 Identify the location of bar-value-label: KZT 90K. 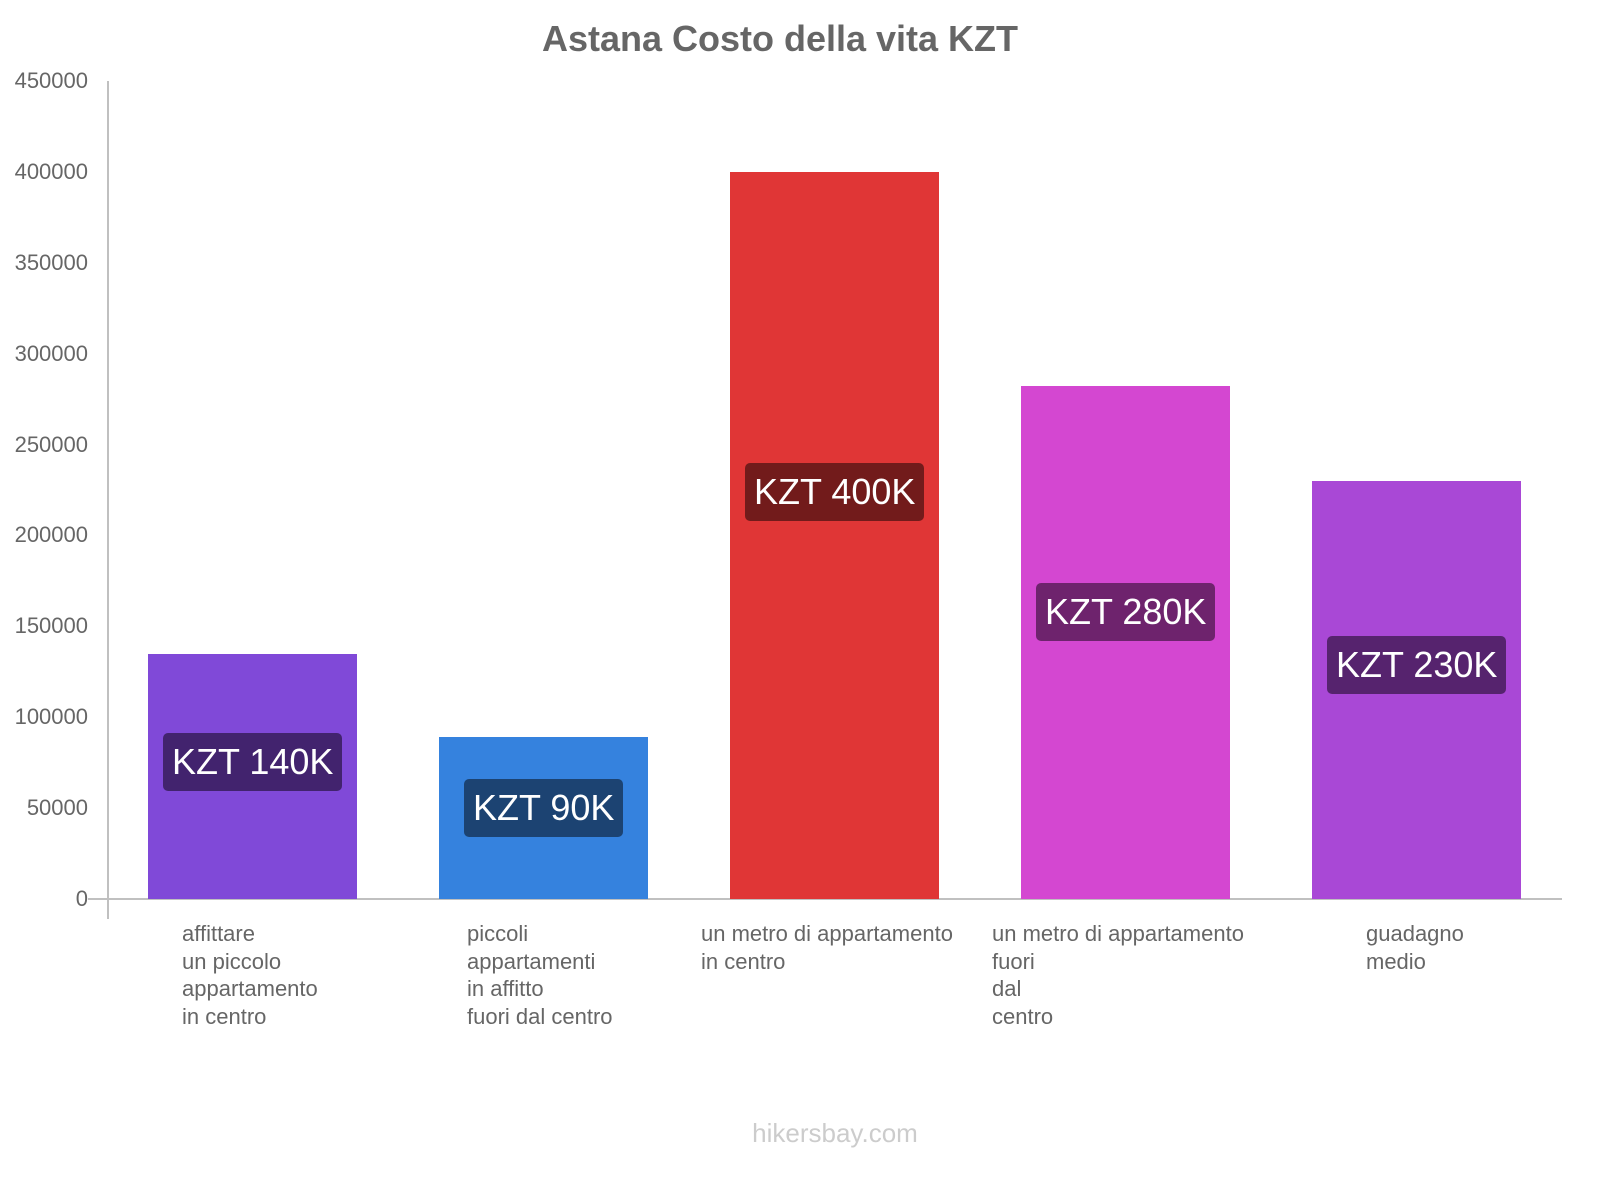
(544, 808).